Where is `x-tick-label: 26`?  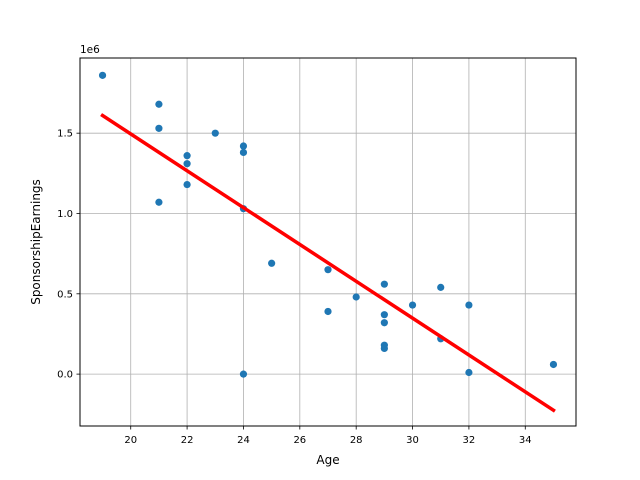 x-tick-label: 26 is located at coordinates (299, 440).